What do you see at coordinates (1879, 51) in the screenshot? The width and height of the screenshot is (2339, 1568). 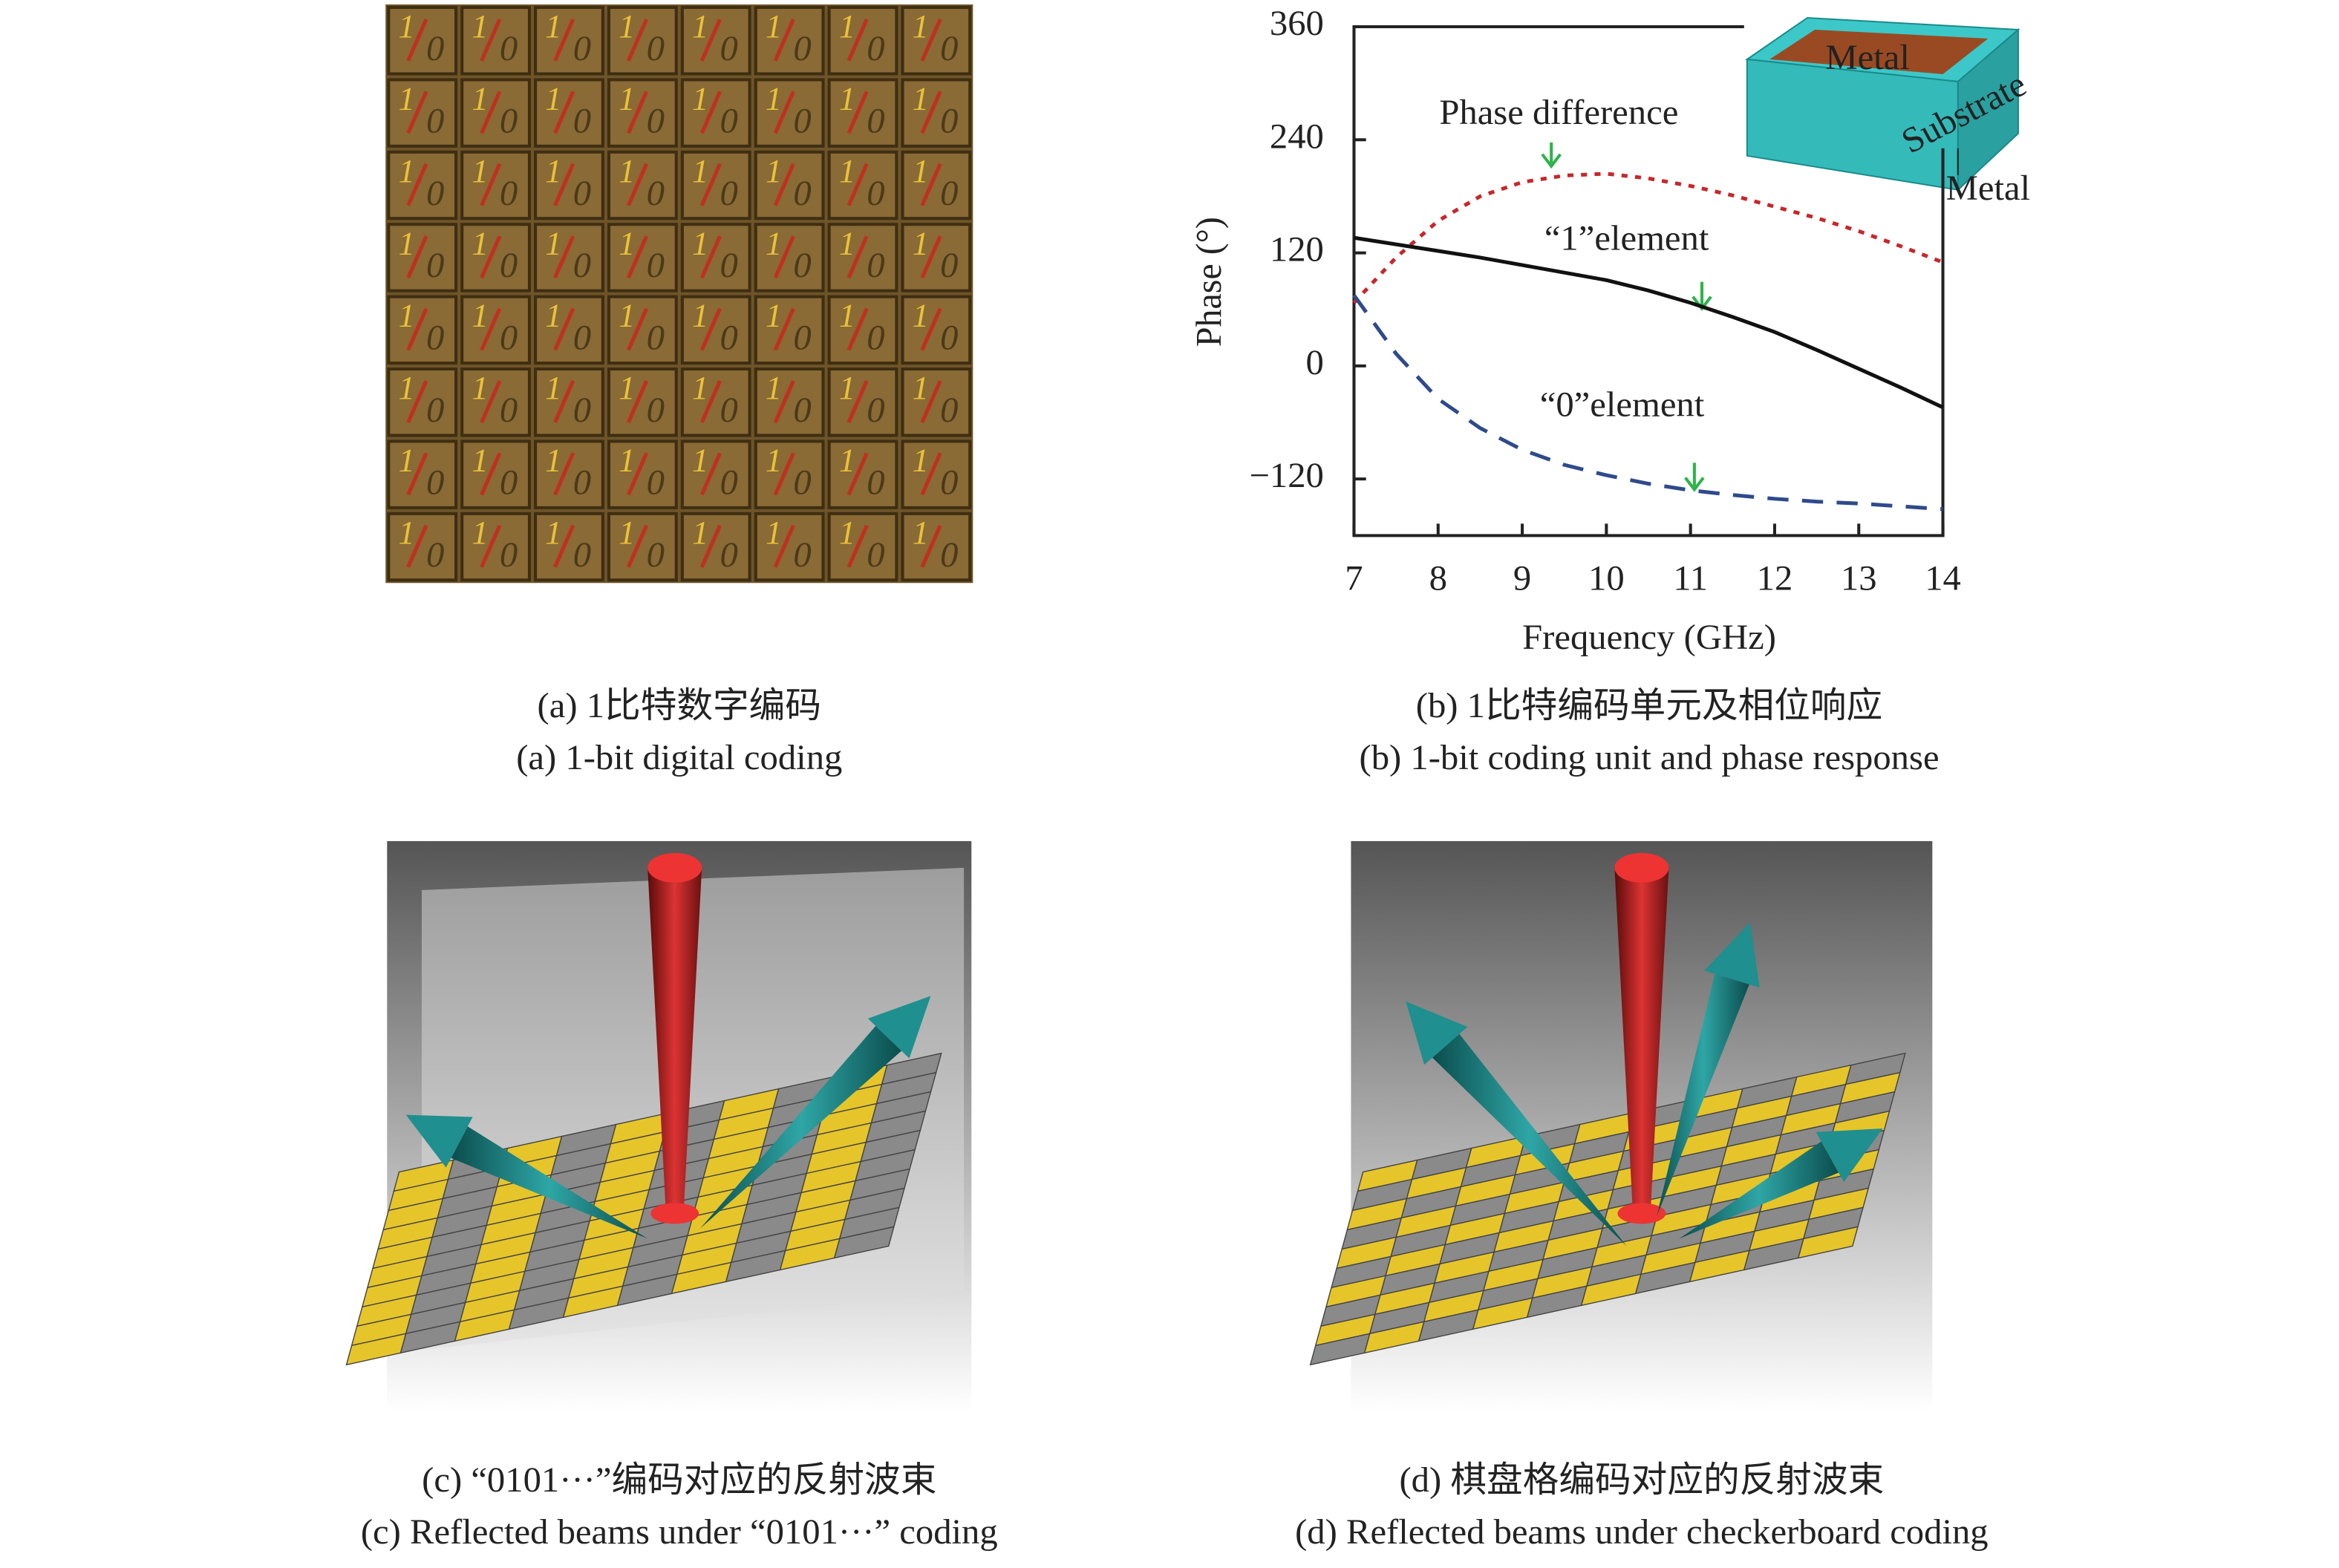 I see `metal-top` at bounding box center [1879, 51].